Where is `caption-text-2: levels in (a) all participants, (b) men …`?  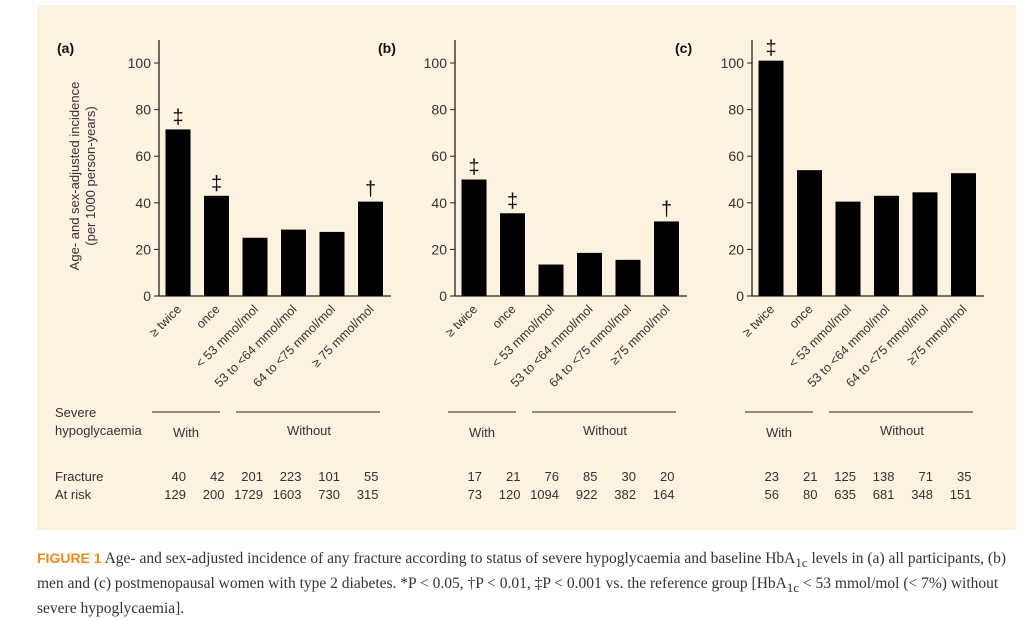 caption-text-2: levels in (a) all participants, (b) men … is located at coordinates (521, 571).